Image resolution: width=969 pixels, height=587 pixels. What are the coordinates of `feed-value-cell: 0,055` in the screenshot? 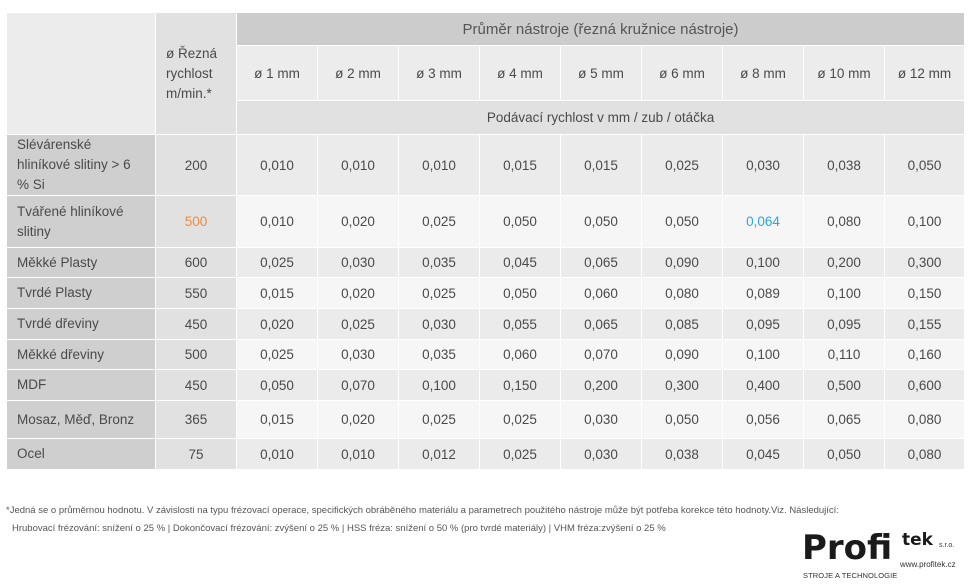 It's located at (520, 324).